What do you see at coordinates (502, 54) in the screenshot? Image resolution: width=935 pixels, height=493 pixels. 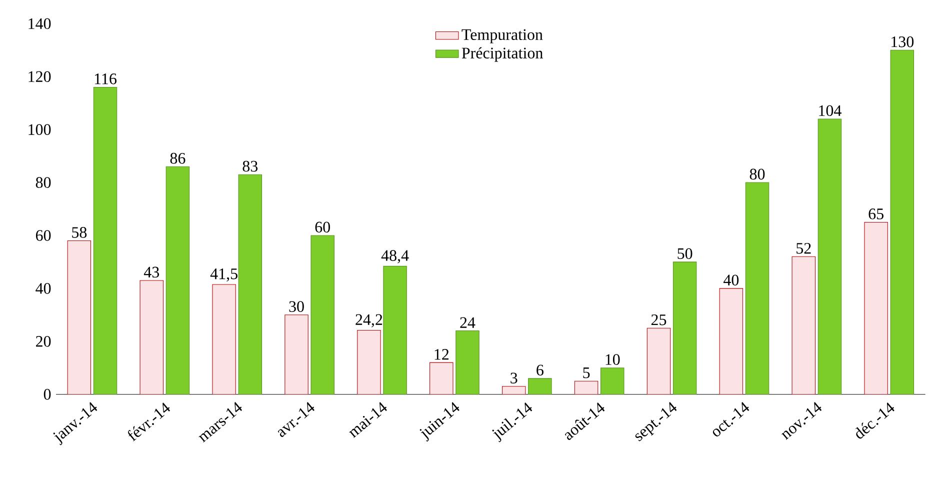 I see `legend-label: Précipitation` at bounding box center [502, 54].